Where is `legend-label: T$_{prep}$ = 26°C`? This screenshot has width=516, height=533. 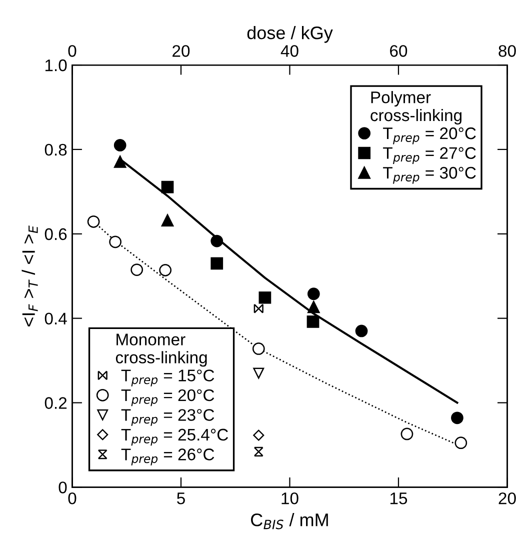
legend-label: T$_{prep}$ = 26°C is located at coordinates (167, 457).